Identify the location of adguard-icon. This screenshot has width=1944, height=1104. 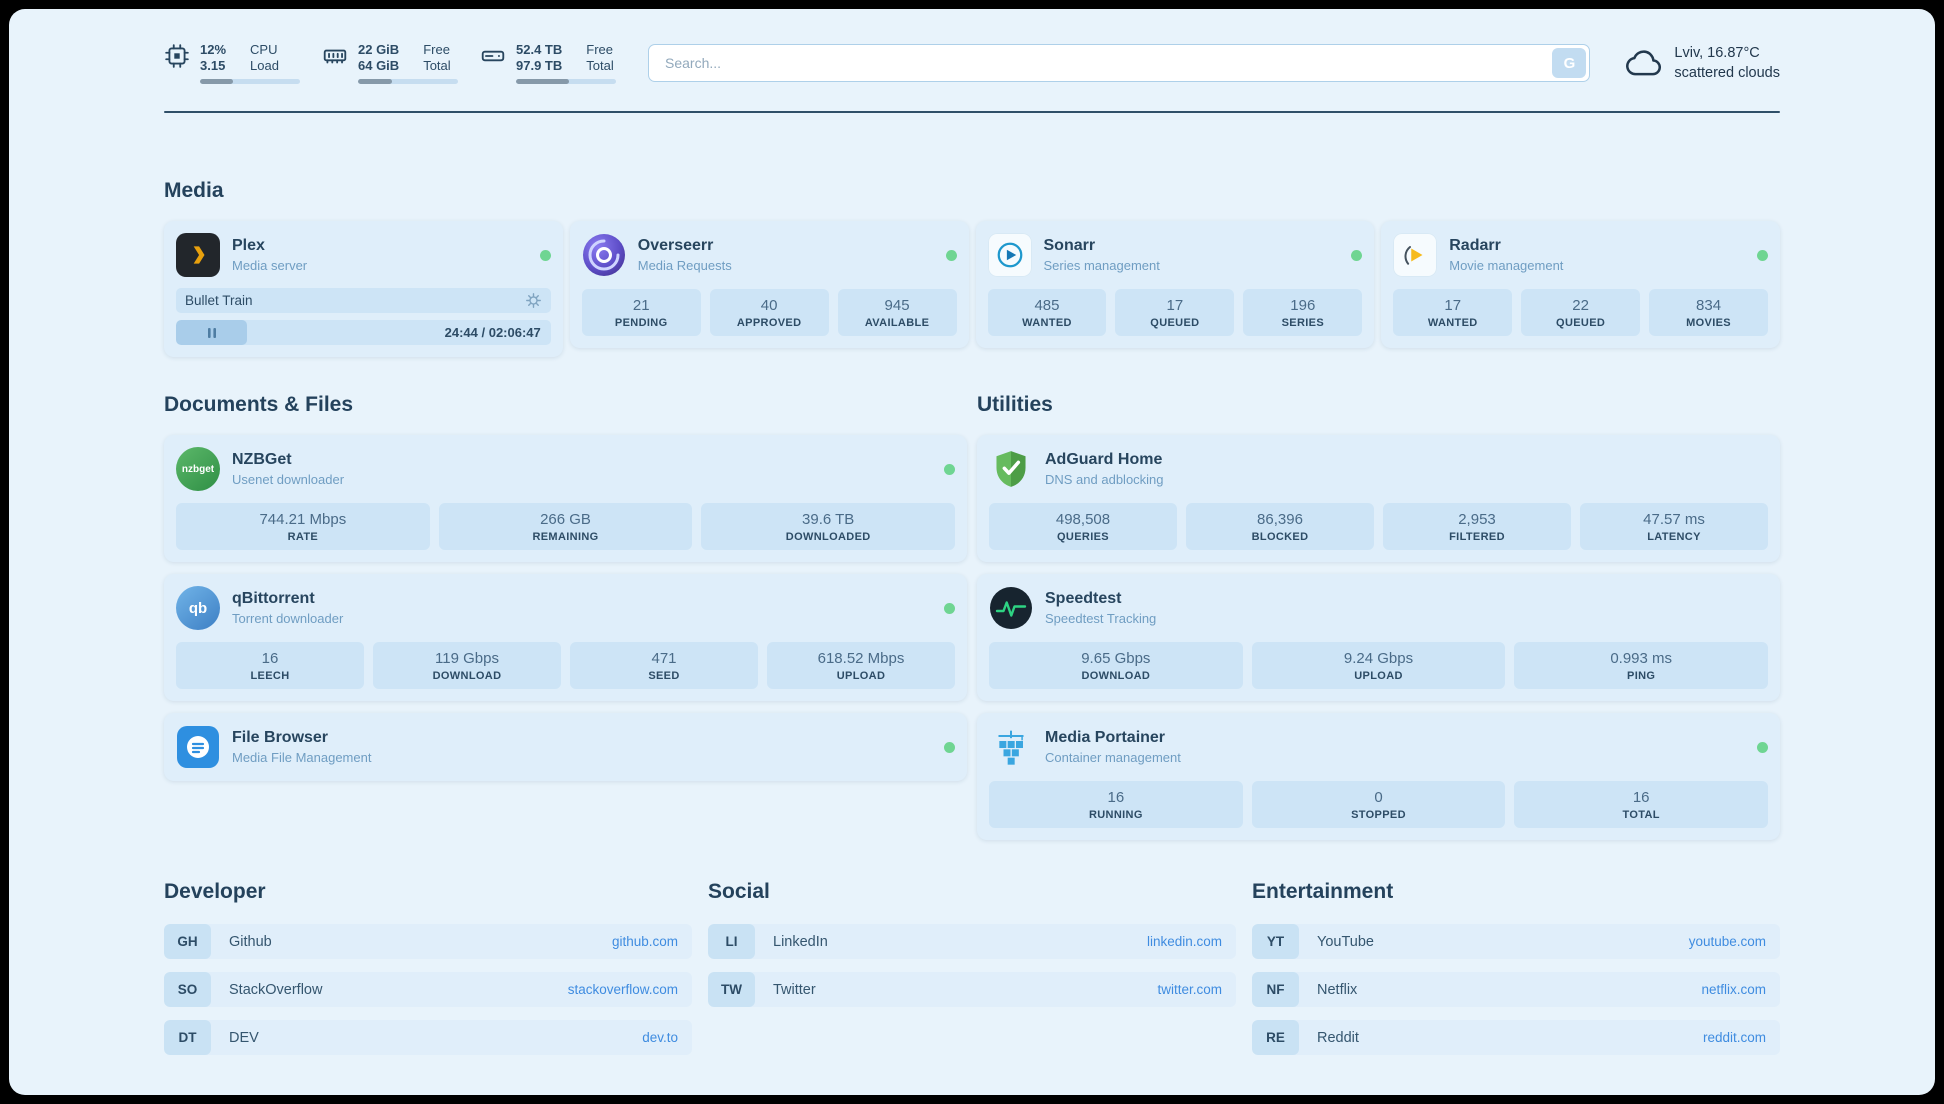
(1011, 469).